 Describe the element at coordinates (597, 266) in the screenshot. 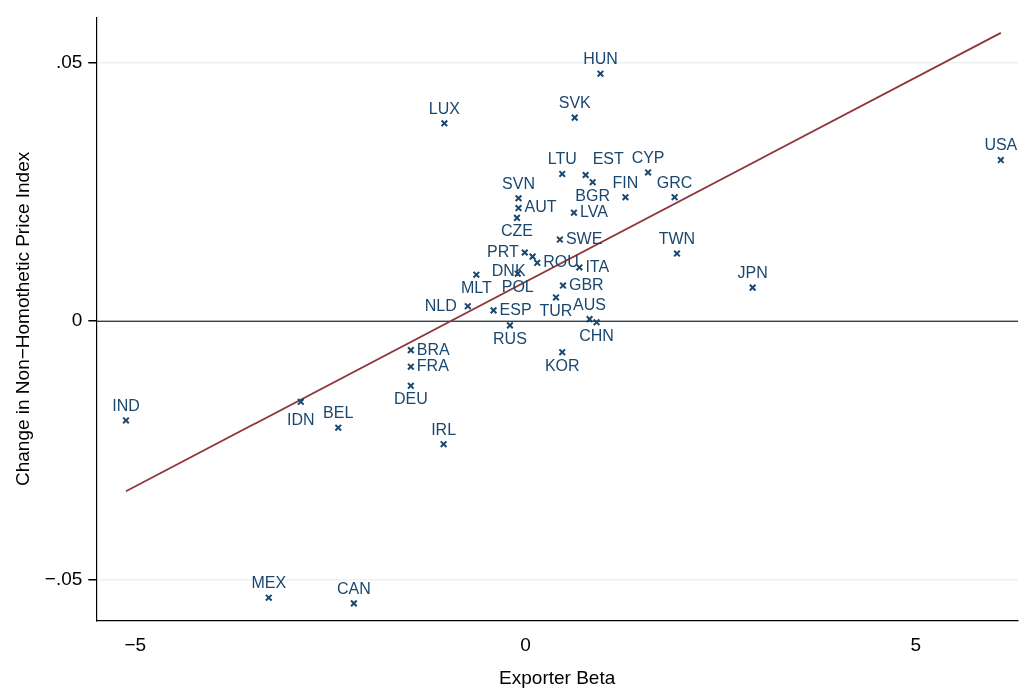

I see `data-label: ITA` at that location.